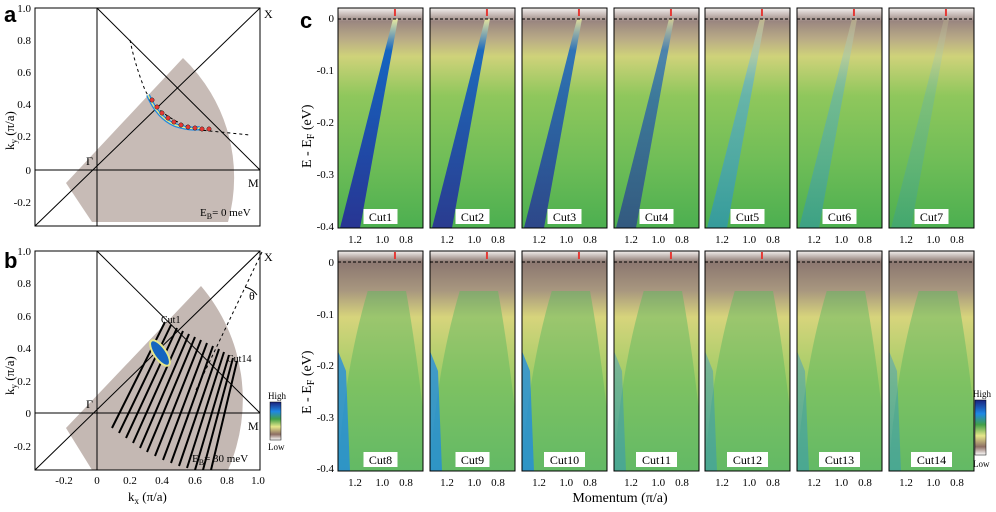 This screenshot has width=996, height=512. Describe the element at coordinates (981, 464) in the screenshot. I see `panel-c-colorbar-low: Low` at that location.